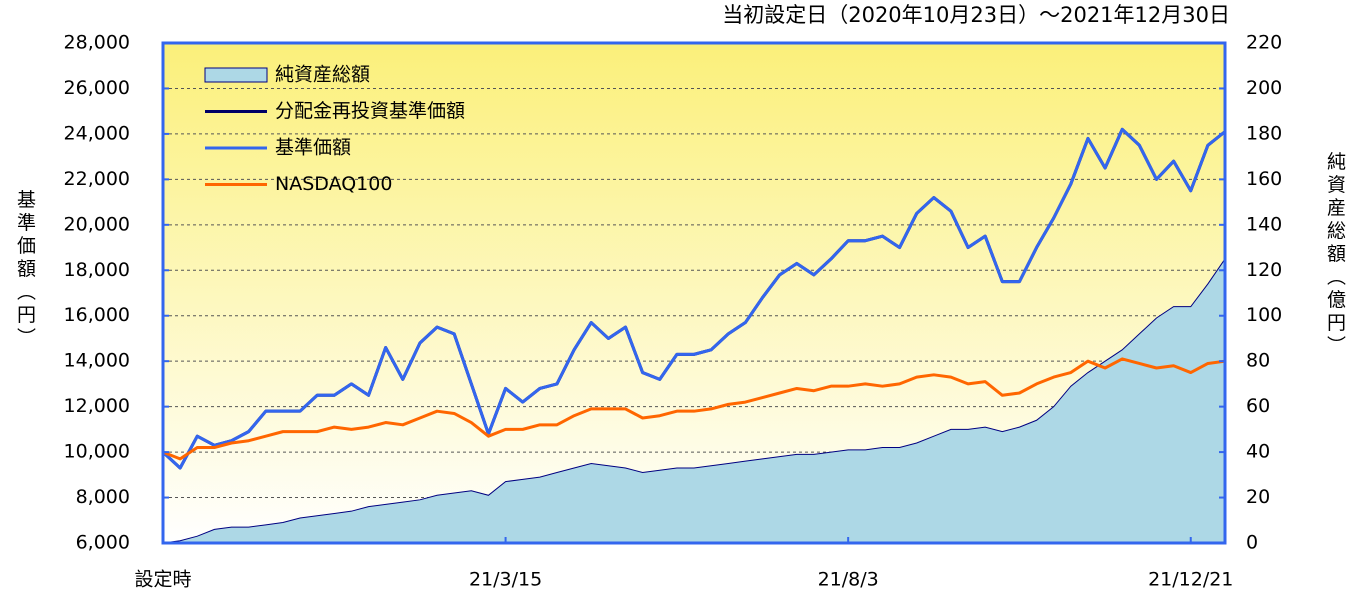 The height and width of the screenshot is (612, 1362). I want to click on y-tick-label: 26,000, so click(97, 88).